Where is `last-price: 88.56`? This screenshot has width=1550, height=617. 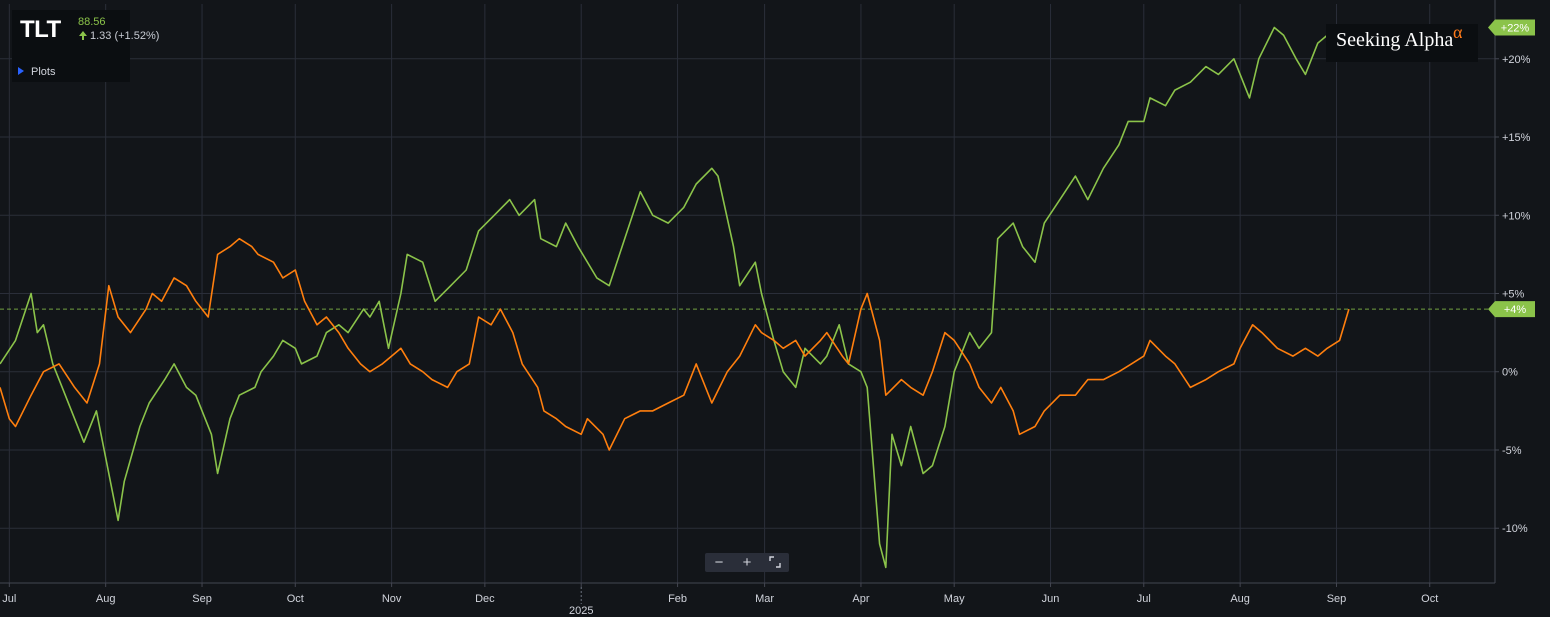 last-price: 88.56 is located at coordinates (92, 22).